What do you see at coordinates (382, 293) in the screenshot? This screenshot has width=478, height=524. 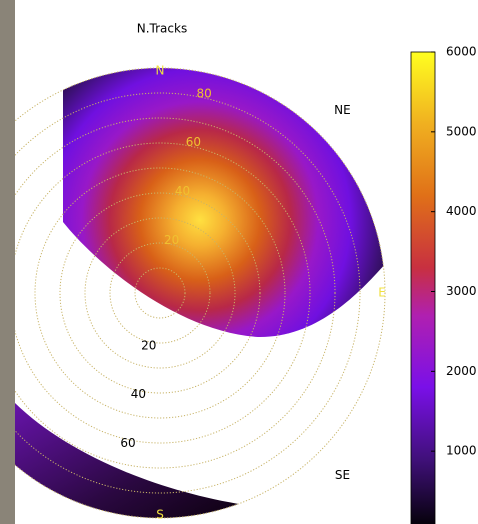 I see `direction-label: E` at bounding box center [382, 293].